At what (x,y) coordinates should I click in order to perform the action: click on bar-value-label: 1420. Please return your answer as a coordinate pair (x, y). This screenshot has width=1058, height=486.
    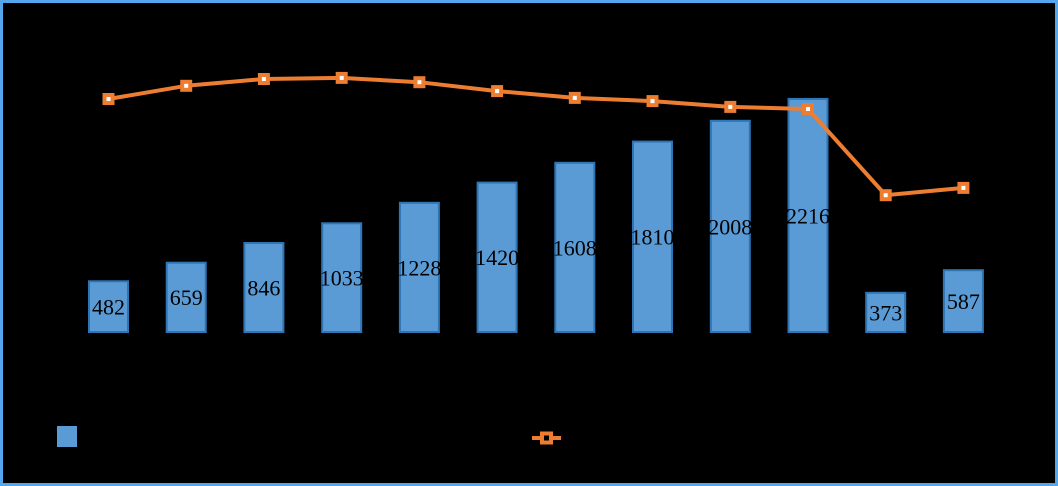
    Looking at the image, I should click on (497, 257).